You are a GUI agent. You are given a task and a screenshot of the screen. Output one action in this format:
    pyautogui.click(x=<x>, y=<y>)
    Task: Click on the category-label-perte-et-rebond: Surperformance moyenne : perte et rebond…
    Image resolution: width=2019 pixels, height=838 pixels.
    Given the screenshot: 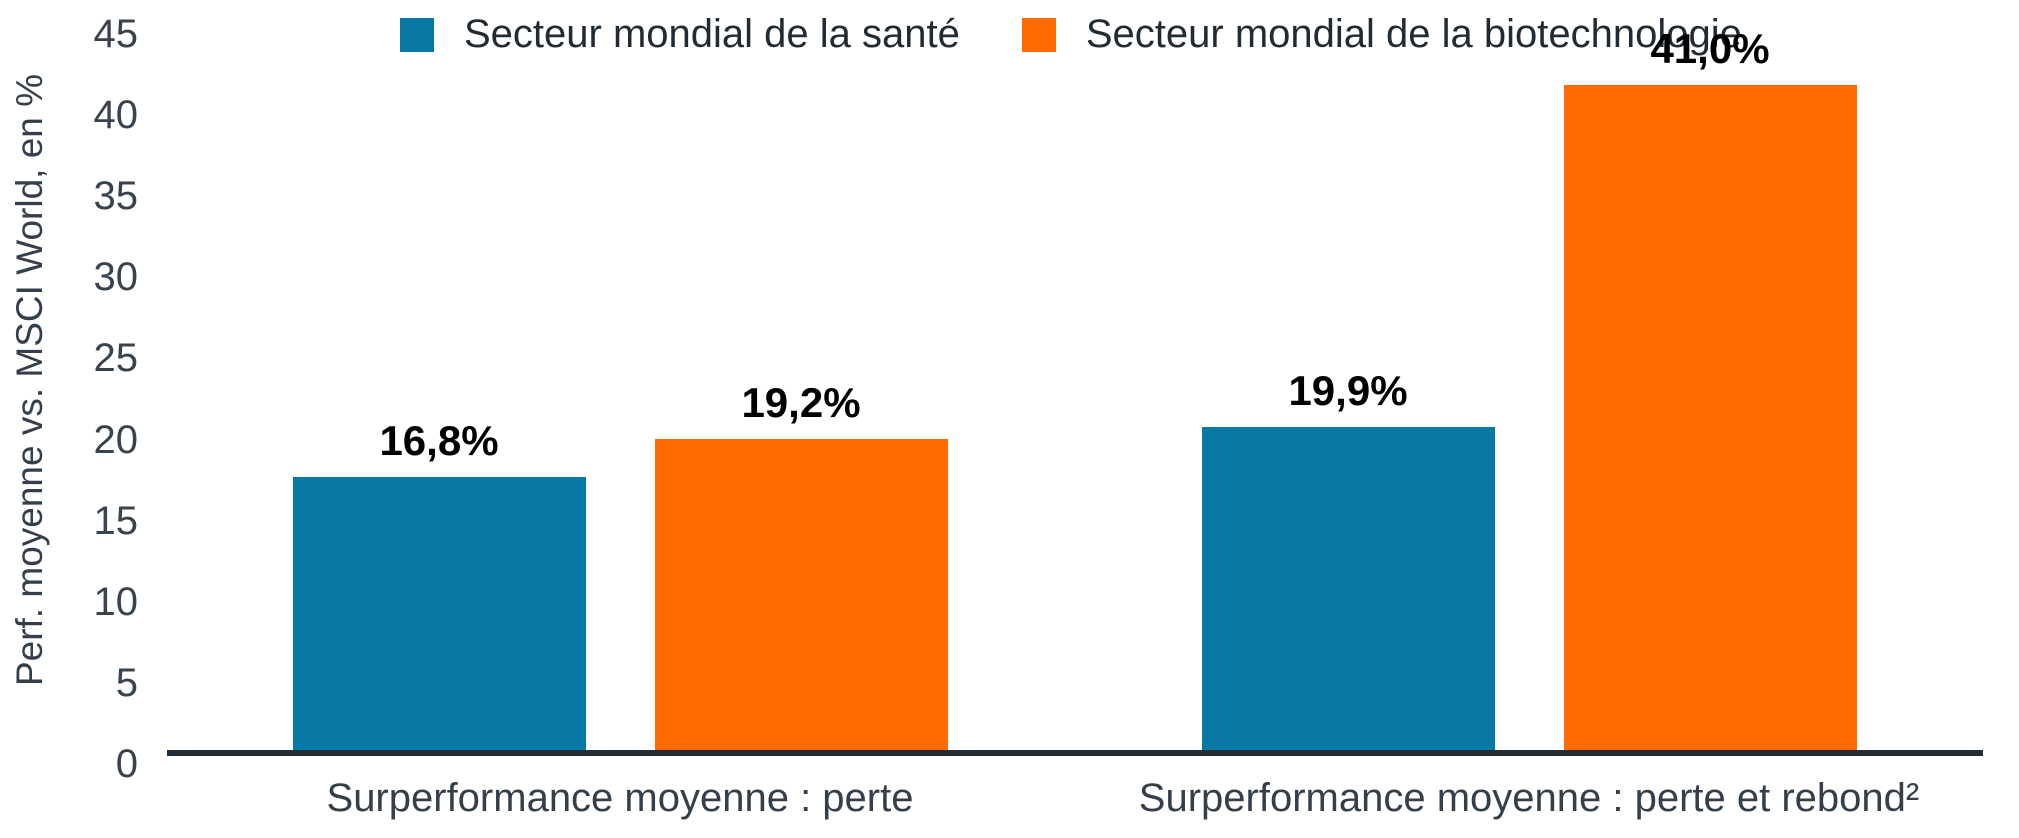 What is the action you would take?
    pyautogui.click(x=1529, y=798)
    